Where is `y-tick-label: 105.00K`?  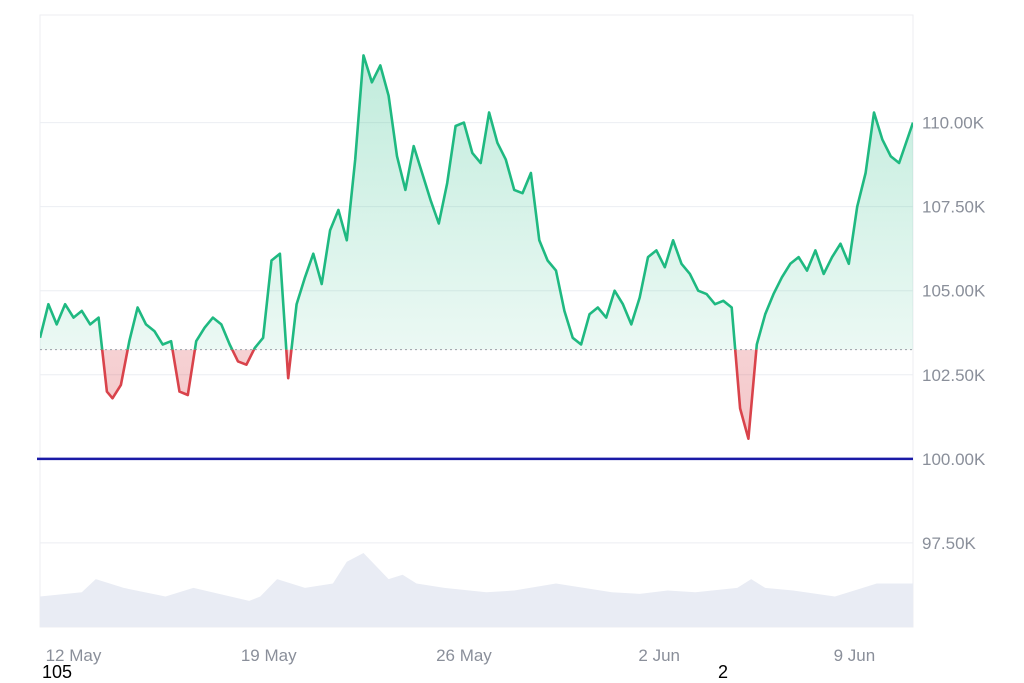 y-tick-label: 105.00K is located at coordinates (954, 291).